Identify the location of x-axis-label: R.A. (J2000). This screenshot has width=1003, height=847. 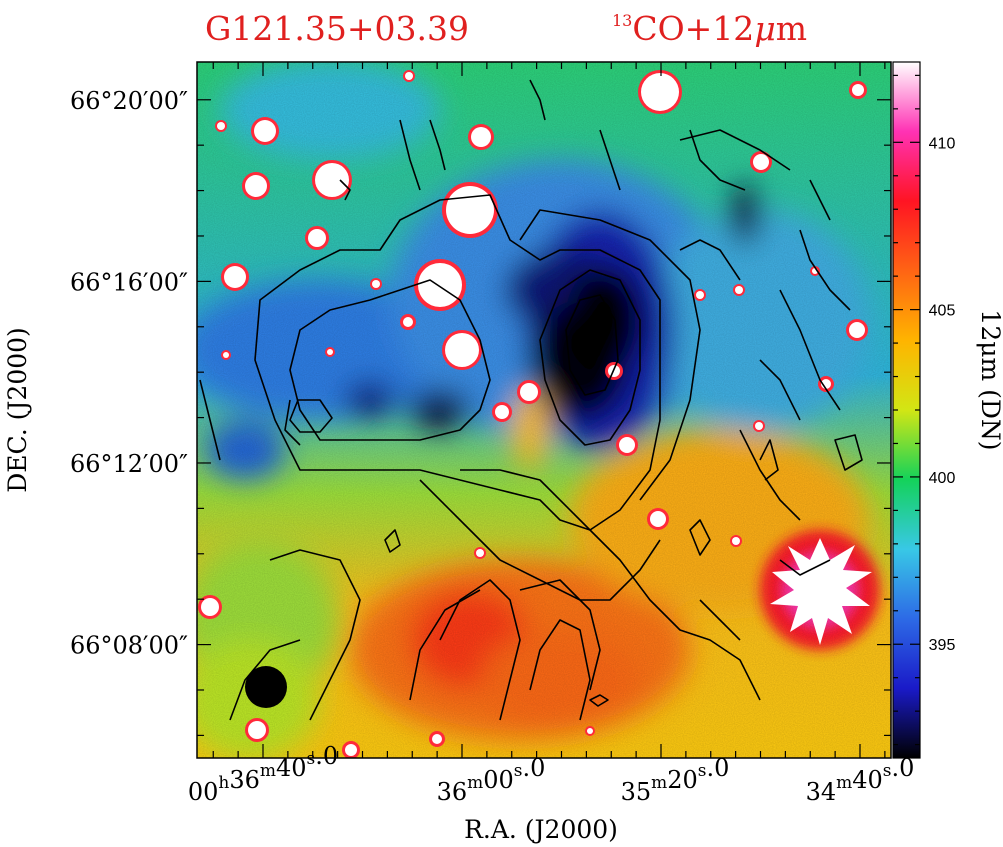
(541, 829).